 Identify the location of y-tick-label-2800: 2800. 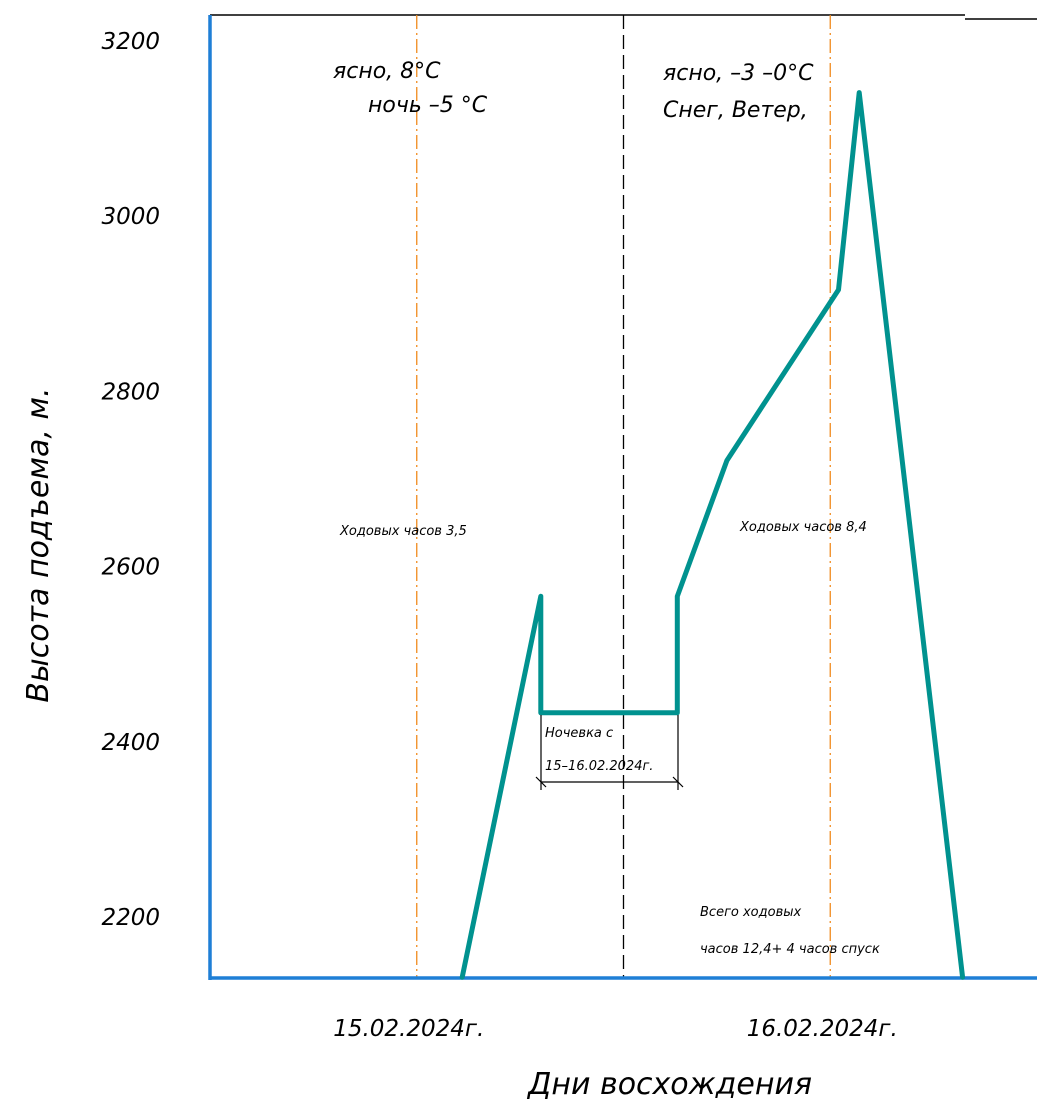
(130, 392).